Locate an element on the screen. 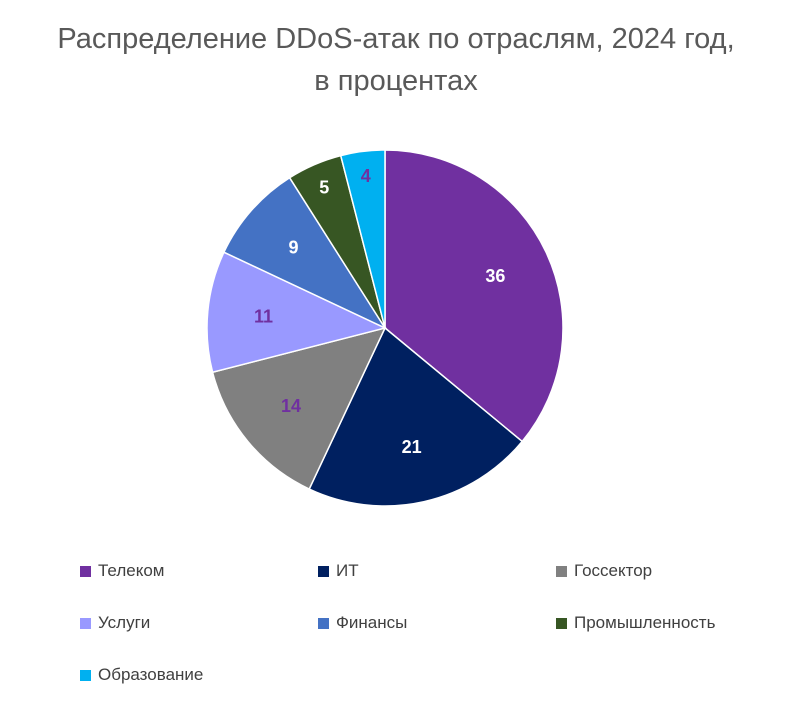  data-label-5: 9 is located at coordinates (293, 247).